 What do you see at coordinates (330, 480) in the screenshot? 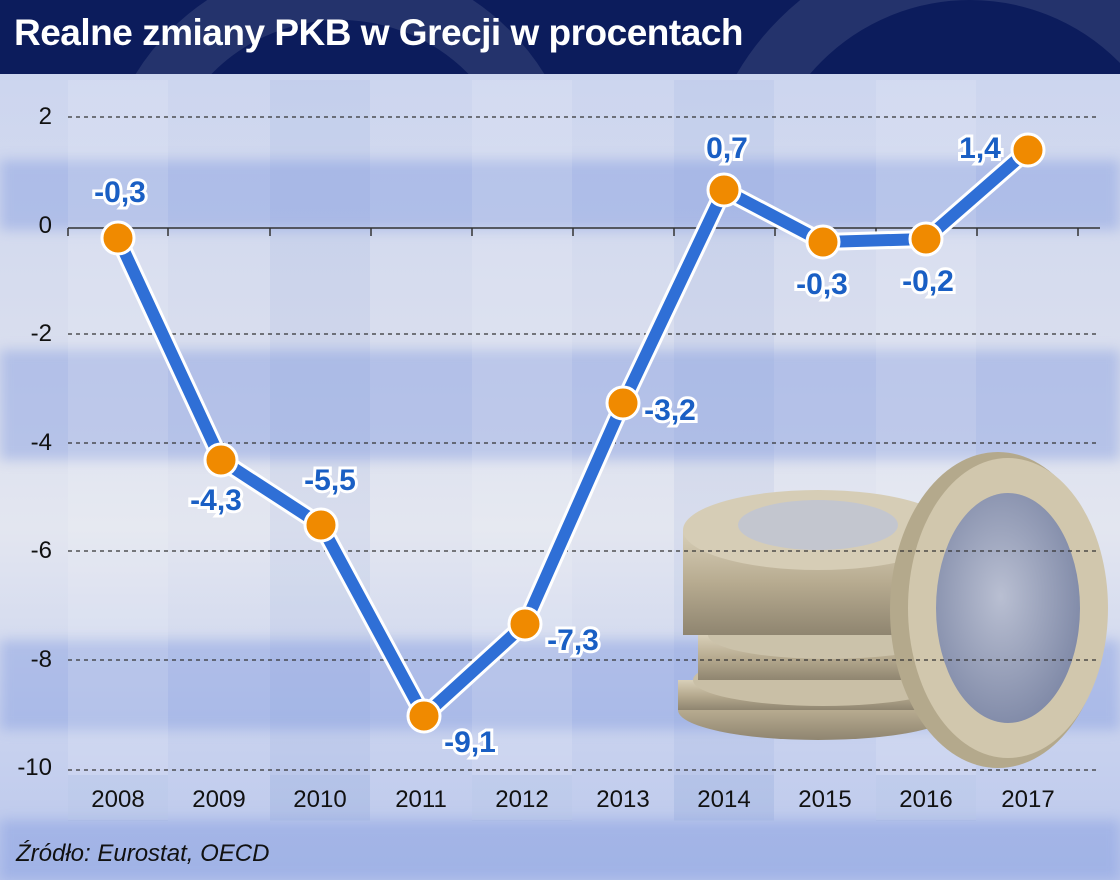
I see `data-label: -5,5` at bounding box center [330, 480].